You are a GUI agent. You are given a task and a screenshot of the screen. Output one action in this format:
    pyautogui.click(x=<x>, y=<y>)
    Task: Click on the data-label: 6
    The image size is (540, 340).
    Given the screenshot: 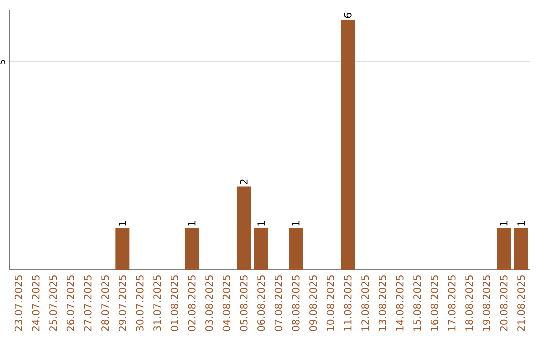 What is the action you would take?
    pyautogui.click(x=348, y=15)
    